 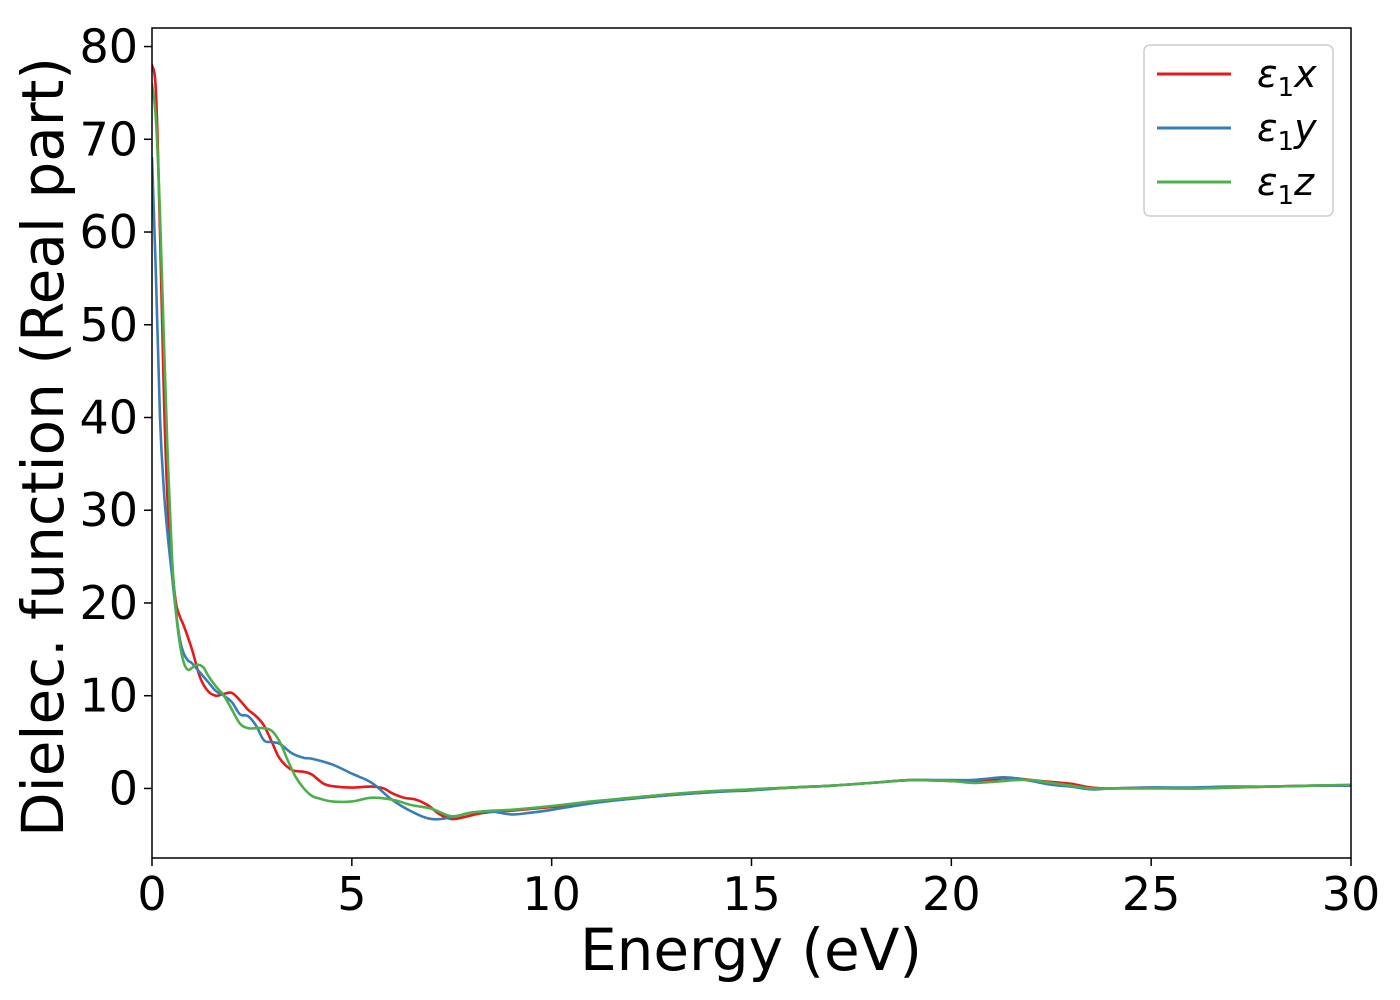 What do you see at coordinates (108, 603) in the screenshot?
I see `y-tick-label: 20` at bounding box center [108, 603].